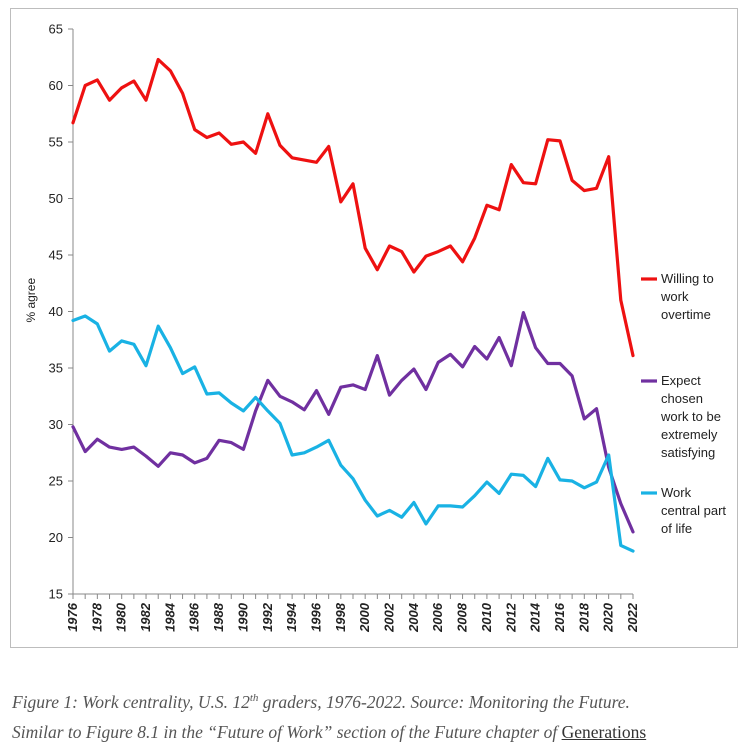  I want to click on caption-text-1a: Figure 1: Work centrality, U.S. 12, so click(131, 702).